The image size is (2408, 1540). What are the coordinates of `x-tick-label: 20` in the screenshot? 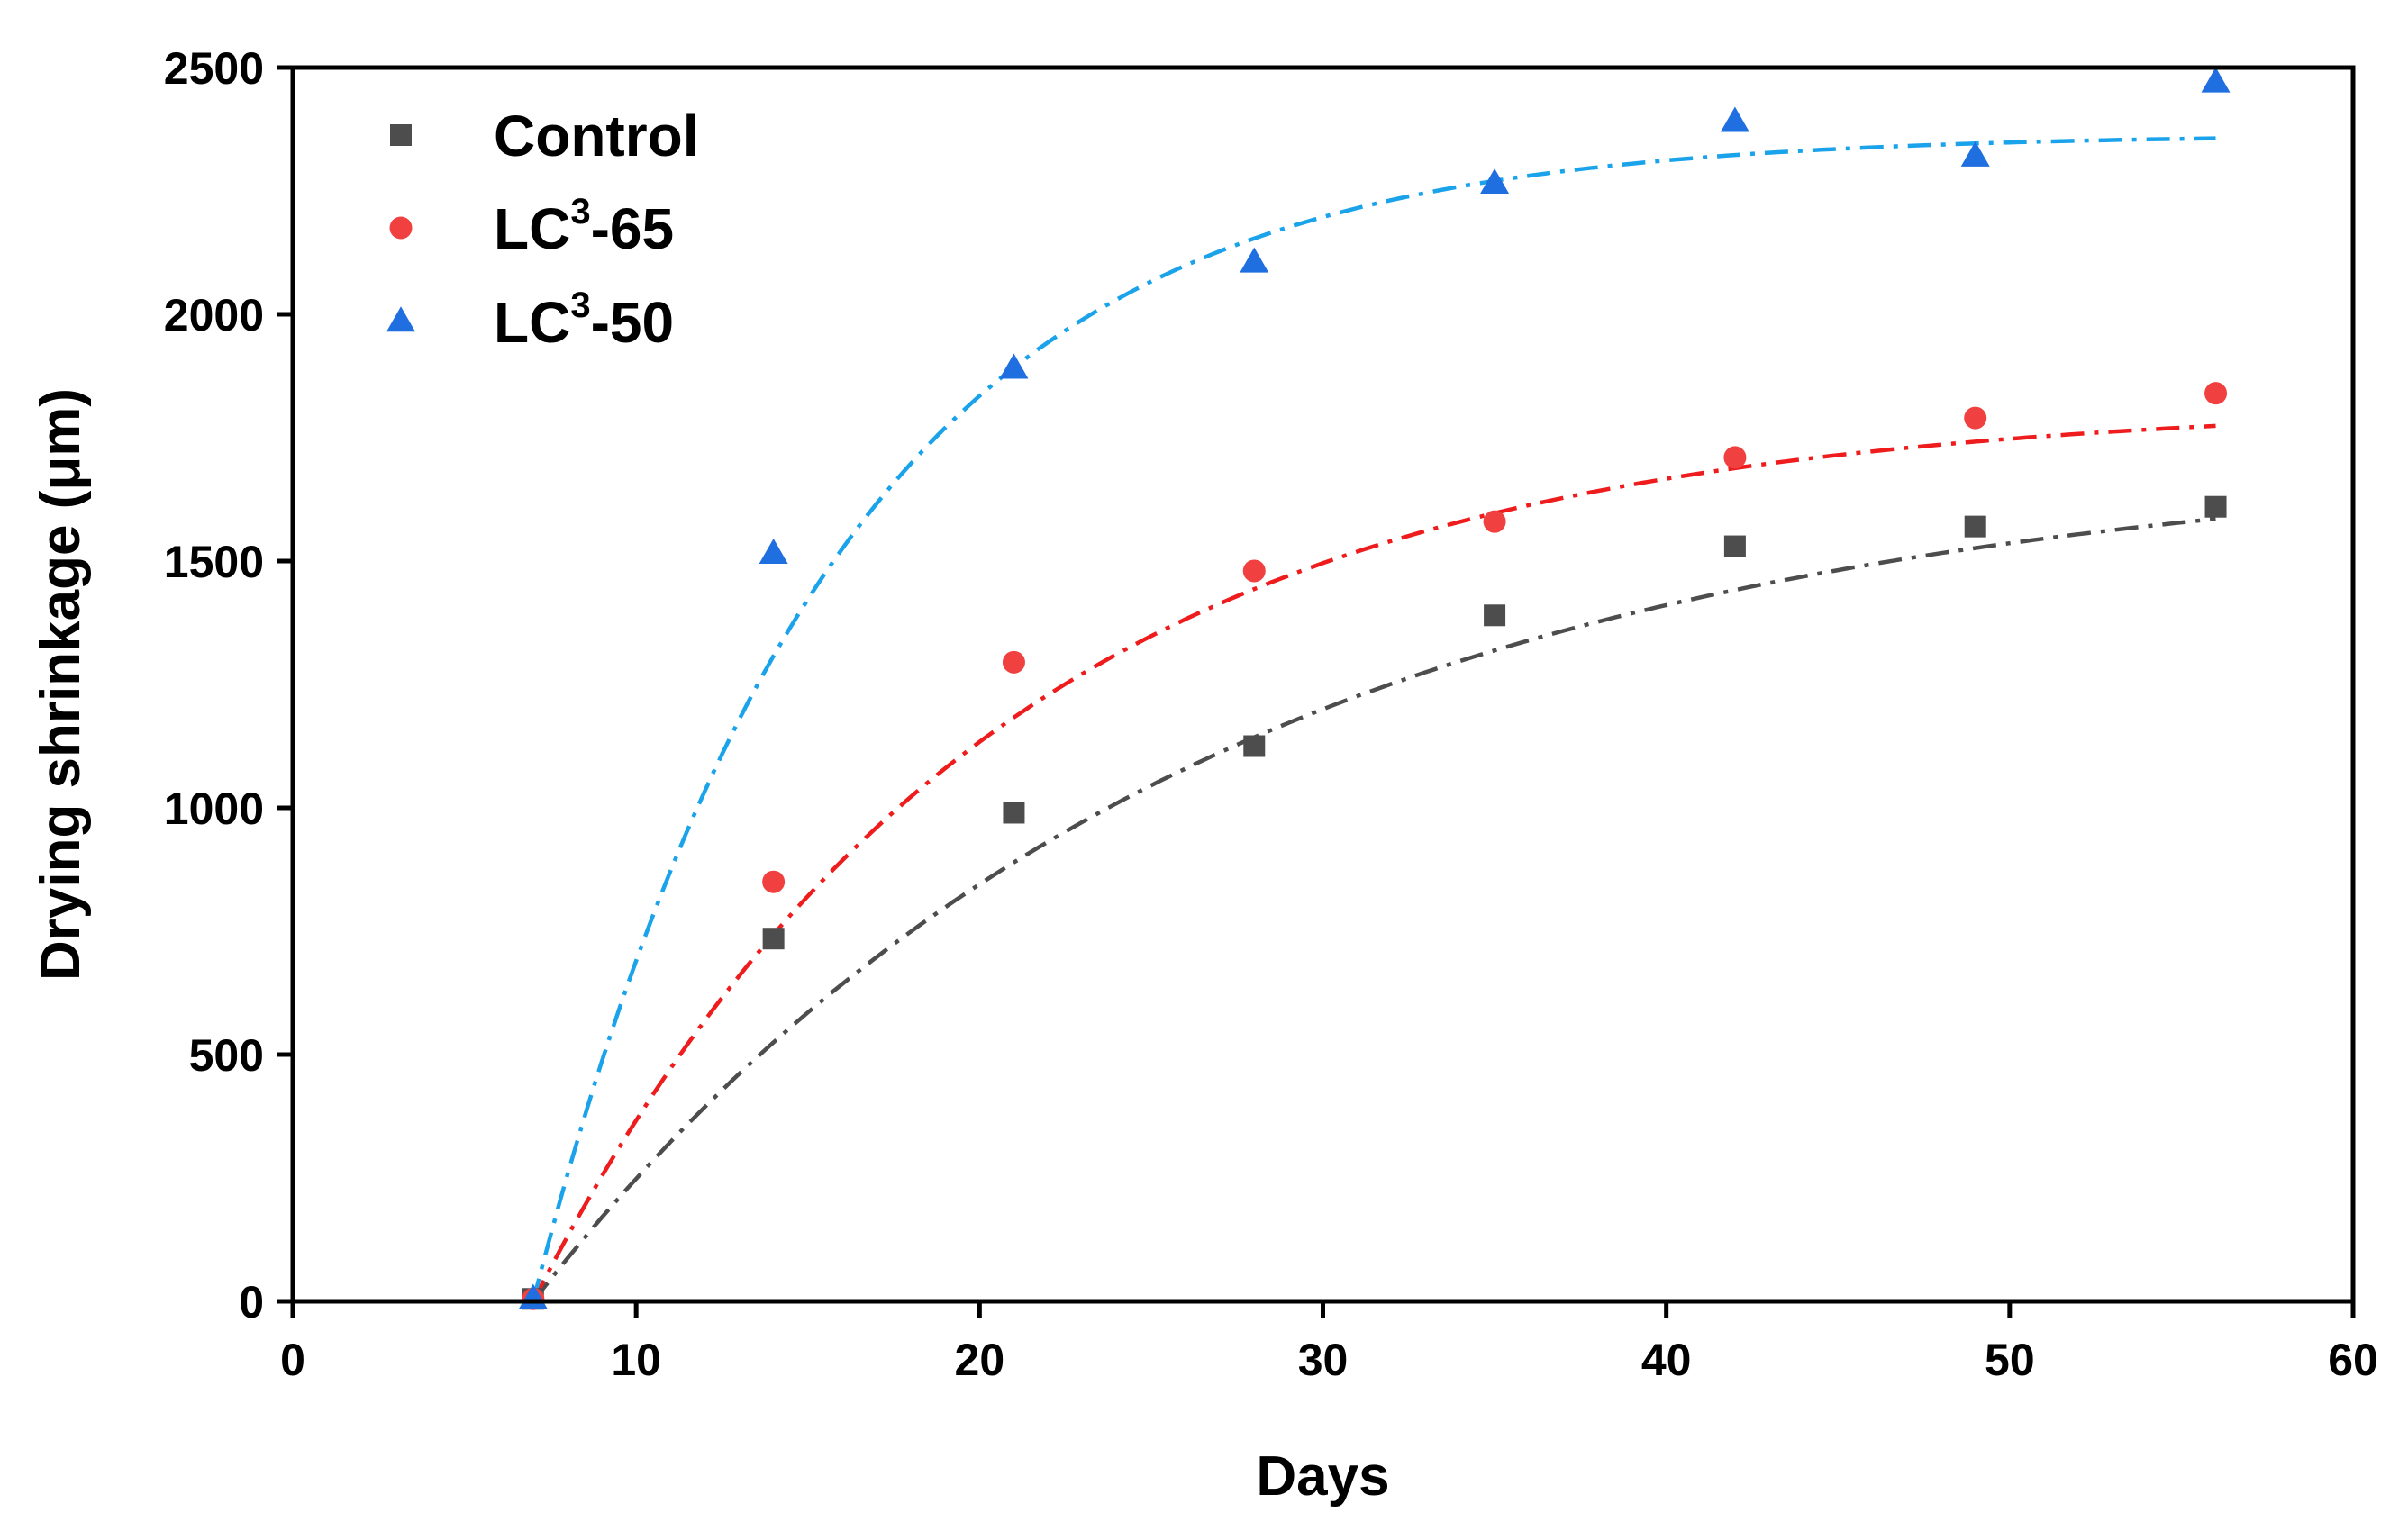 It's located at (980, 1360).